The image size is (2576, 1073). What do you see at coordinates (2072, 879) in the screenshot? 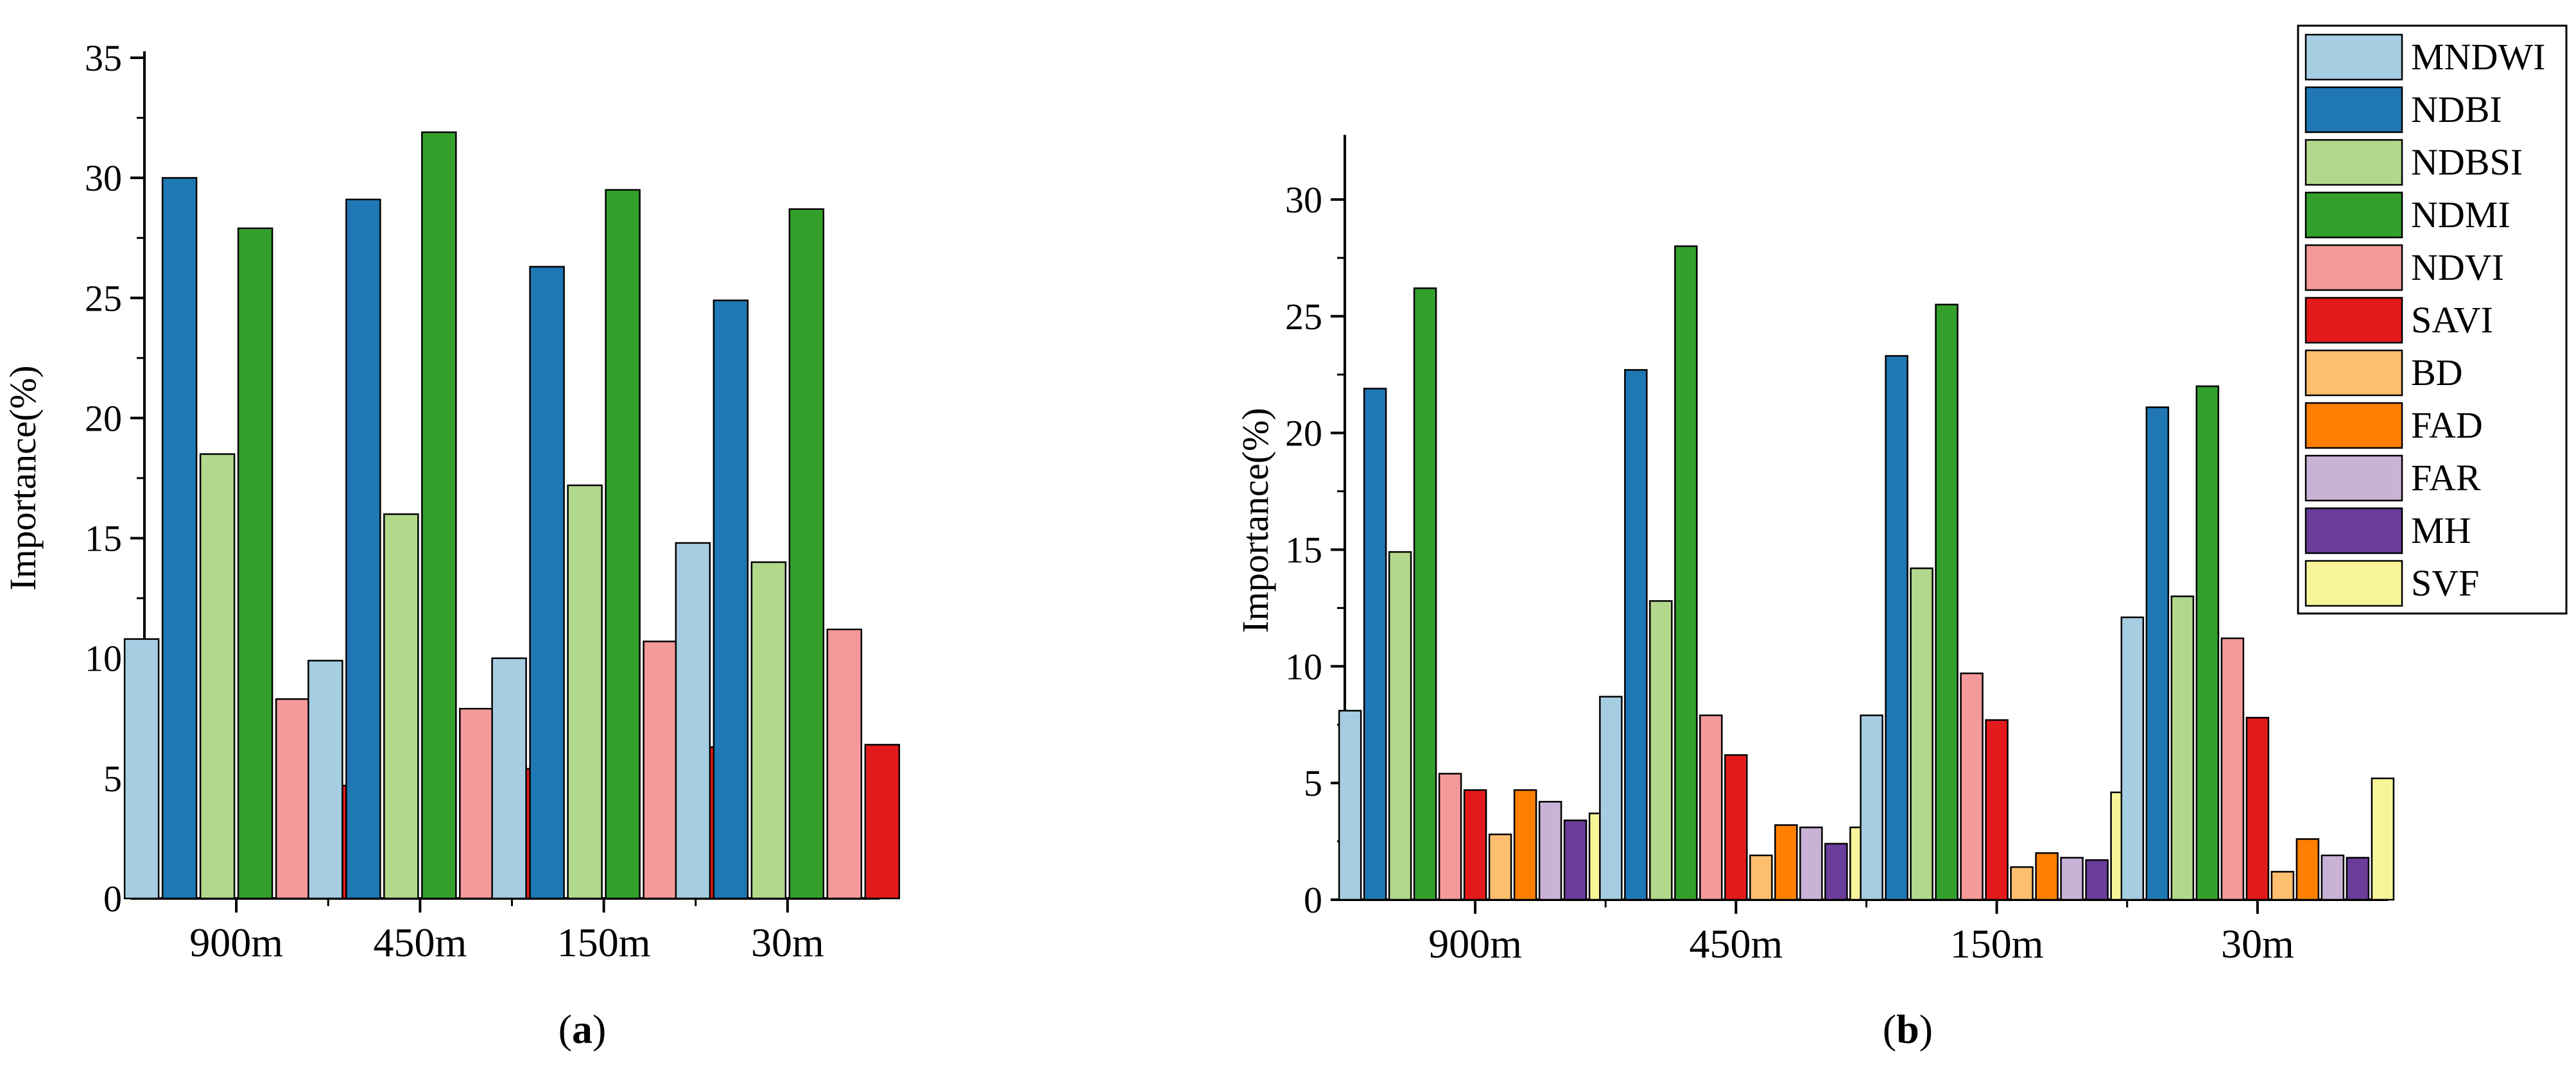
I see `bar-far-150m` at bounding box center [2072, 879].